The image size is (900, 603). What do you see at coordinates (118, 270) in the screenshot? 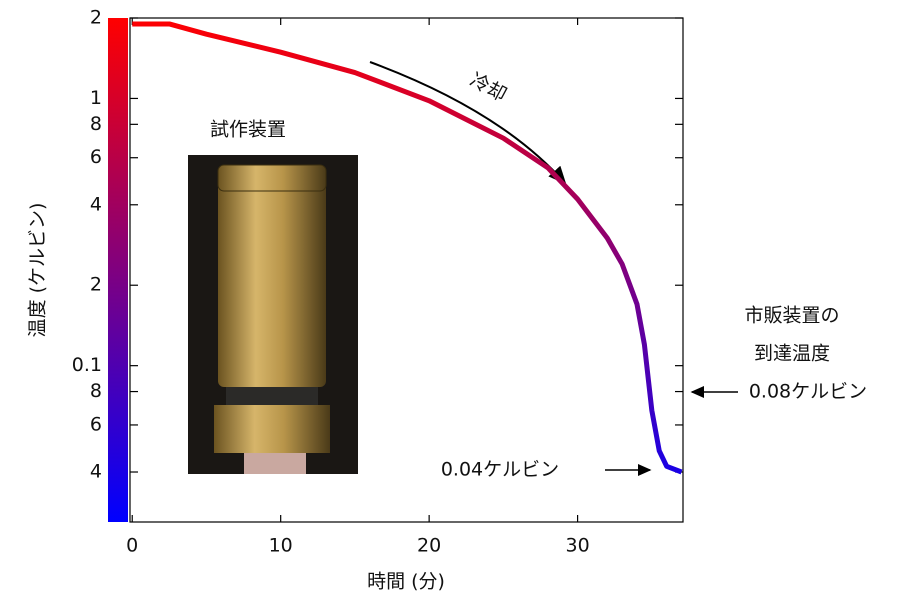
I see `colorbar` at bounding box center [118, 270].